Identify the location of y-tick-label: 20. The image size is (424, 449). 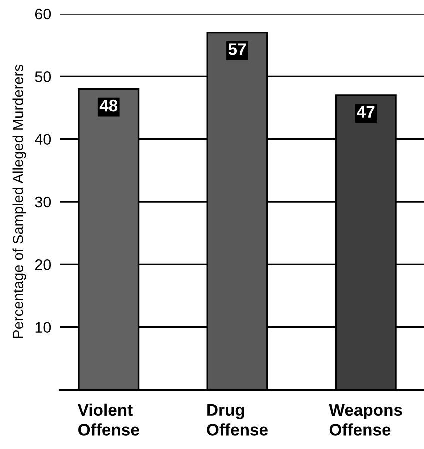
(43, 265).